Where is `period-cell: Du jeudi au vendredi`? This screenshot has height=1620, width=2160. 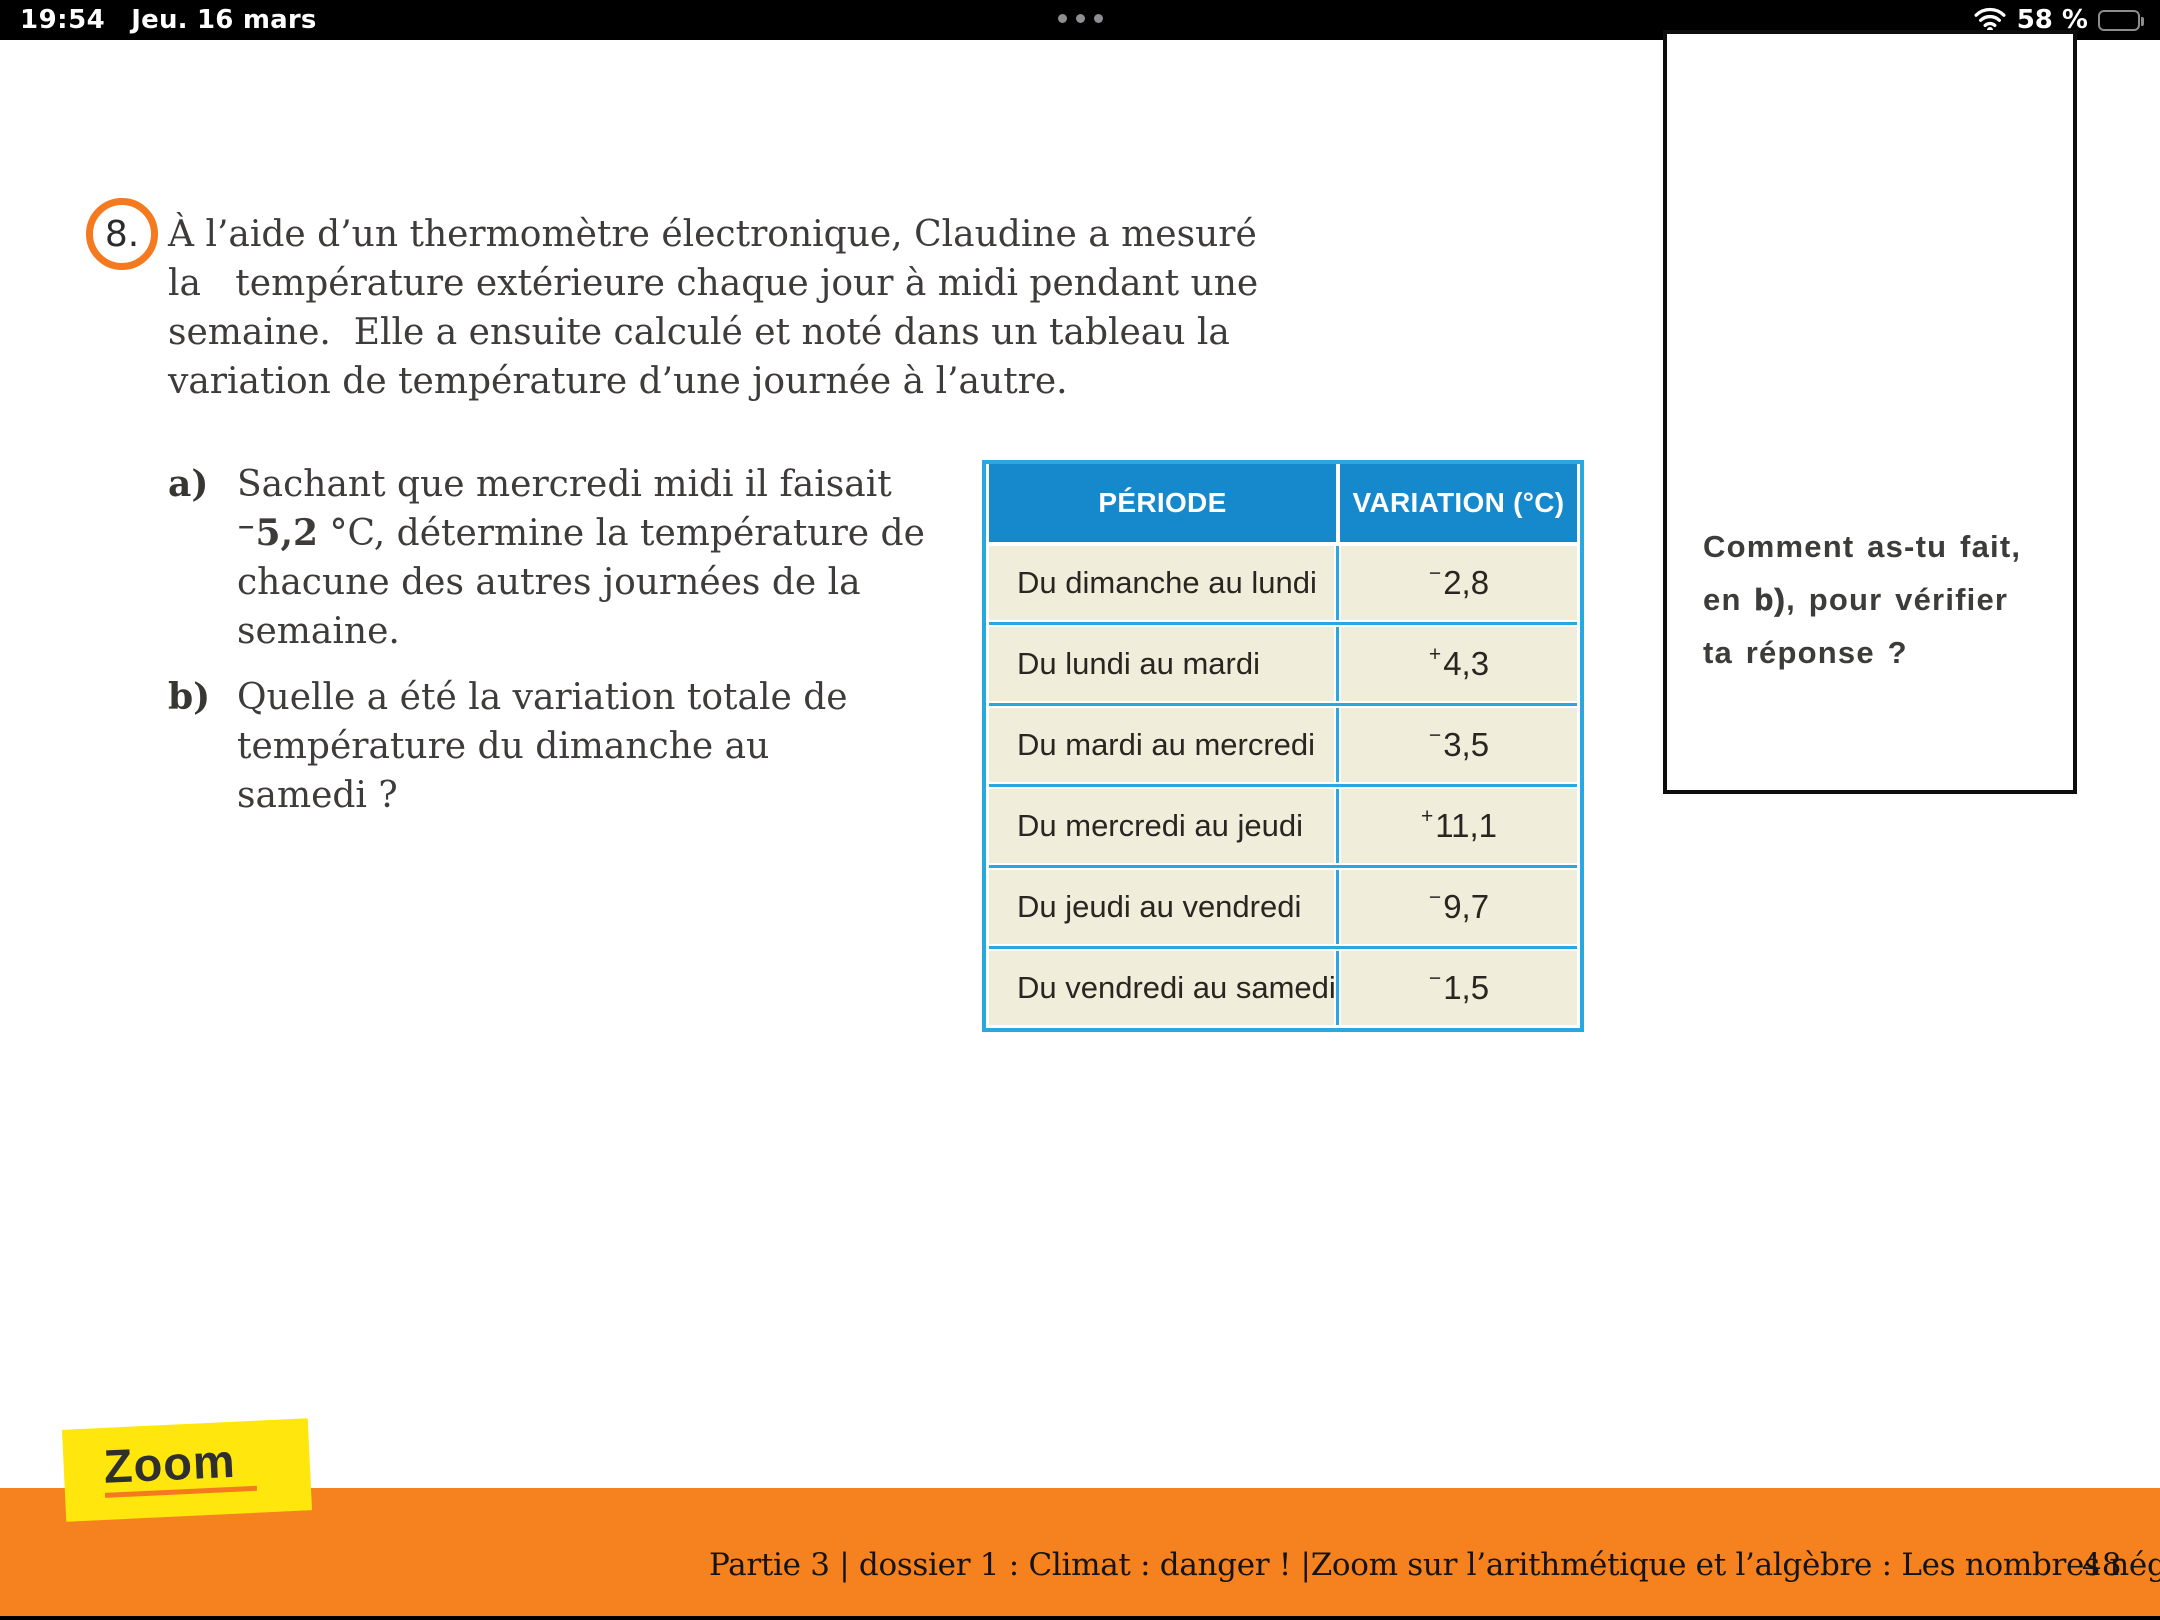
period-cell: Du jeudi au vendredi is located at coordinates (1161, 907).